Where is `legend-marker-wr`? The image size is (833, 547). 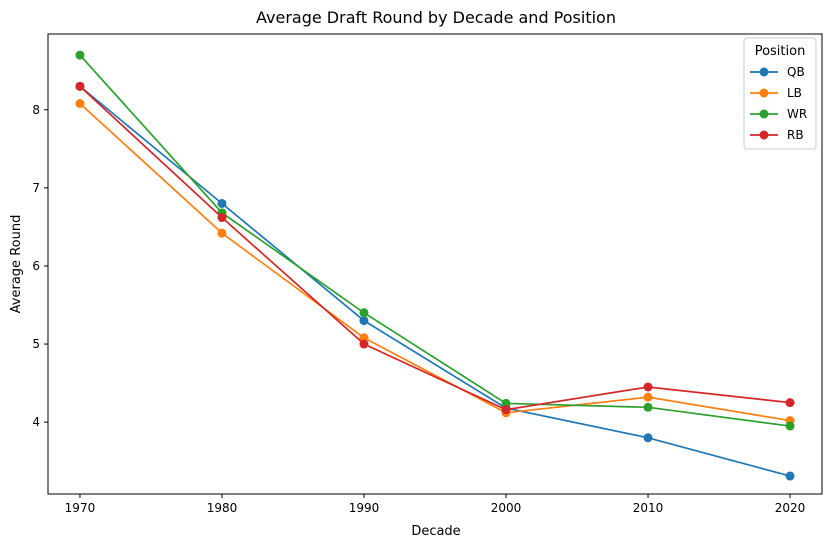 legend-marker-wr is located at coordinates (764, 114).